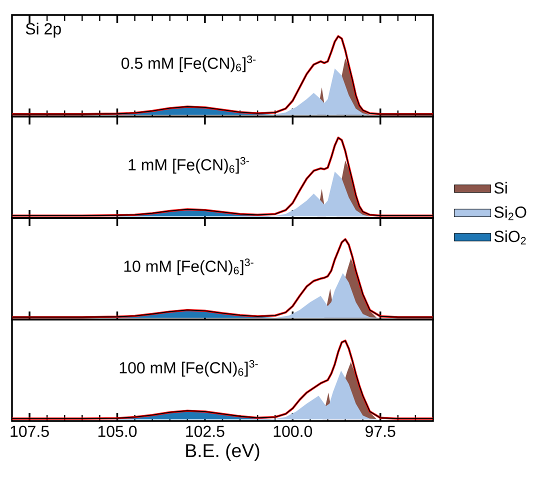  Describe the element at coordinates (188, 165) in the screenshot. I see `text: 1 mM [Fe(CN)$_{6}$]$^{3-}$` at that location.